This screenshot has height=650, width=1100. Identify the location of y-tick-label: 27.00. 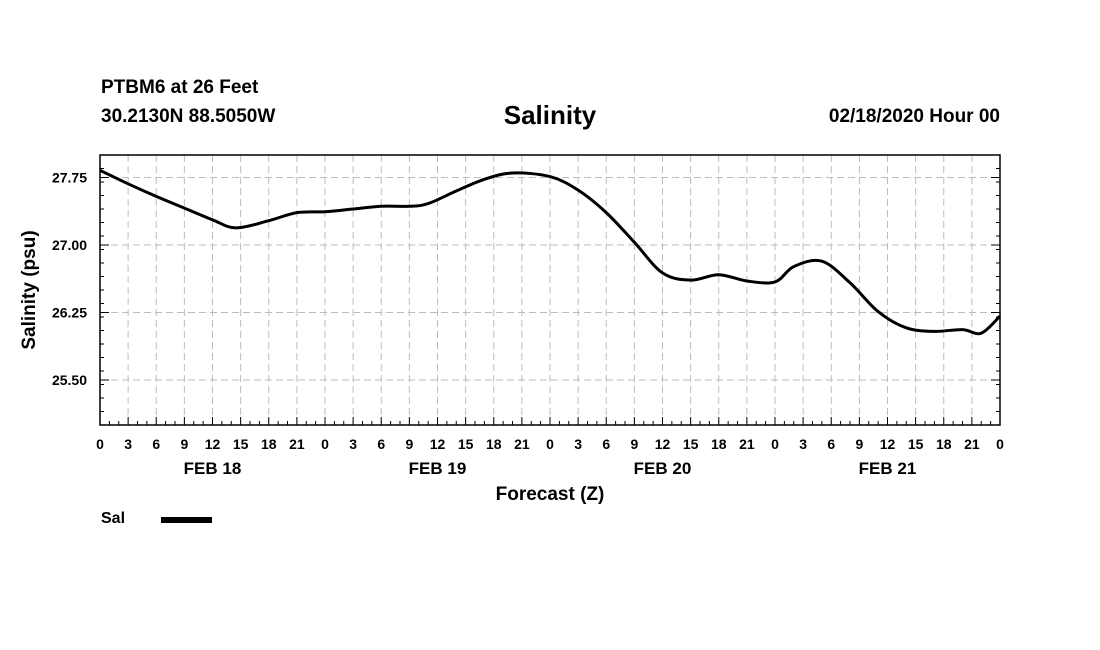
(69, 245).